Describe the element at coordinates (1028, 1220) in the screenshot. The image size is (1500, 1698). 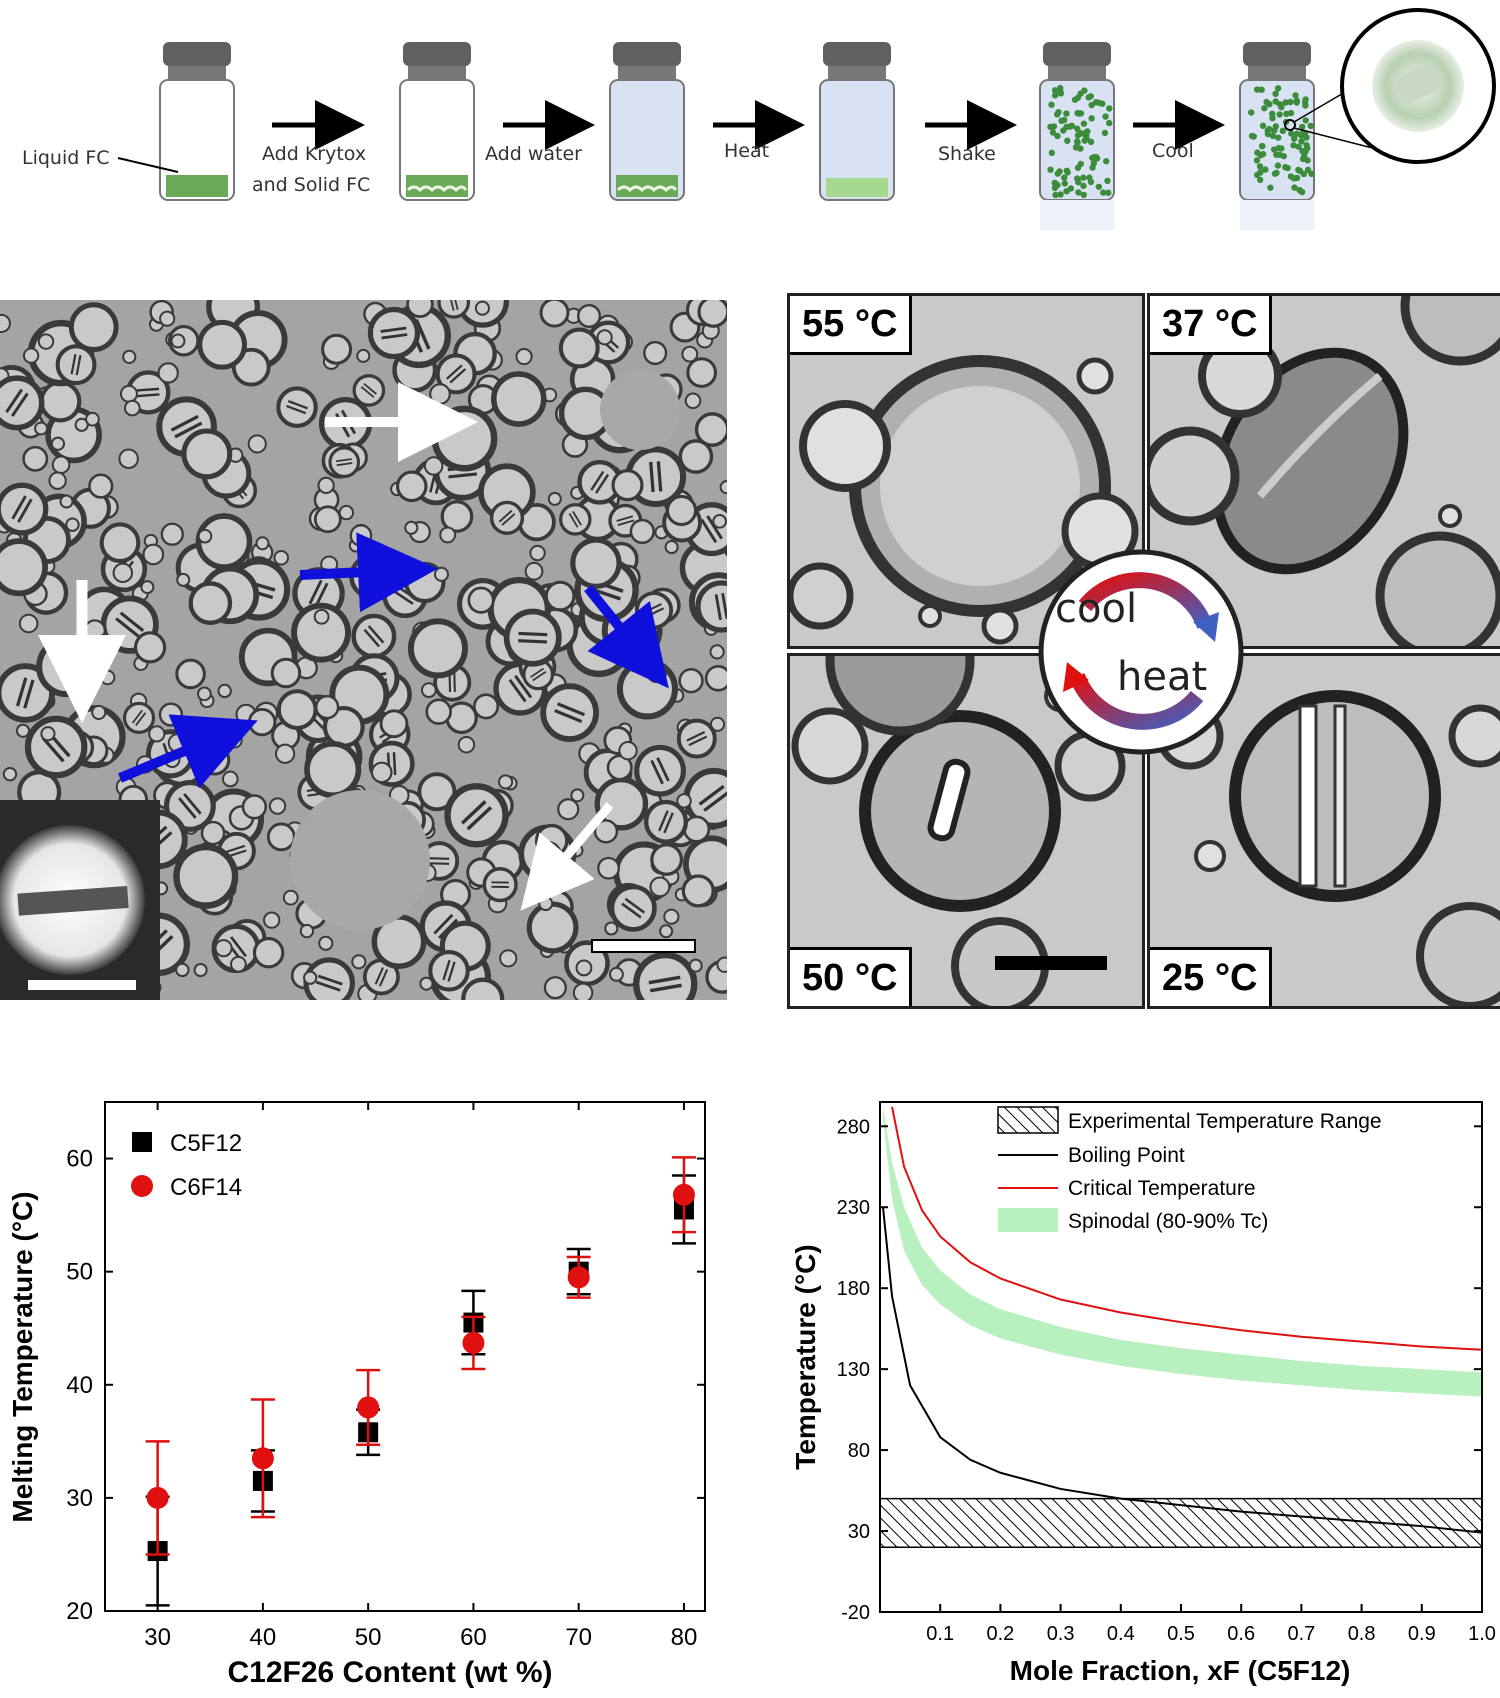
I see `legend-spinodal-swatch` at that location.